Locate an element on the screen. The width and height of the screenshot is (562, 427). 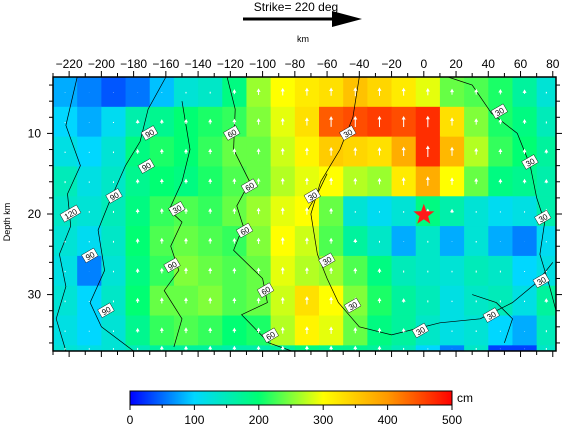
x-tick-label: −200 is located at coordinates (101, 64).